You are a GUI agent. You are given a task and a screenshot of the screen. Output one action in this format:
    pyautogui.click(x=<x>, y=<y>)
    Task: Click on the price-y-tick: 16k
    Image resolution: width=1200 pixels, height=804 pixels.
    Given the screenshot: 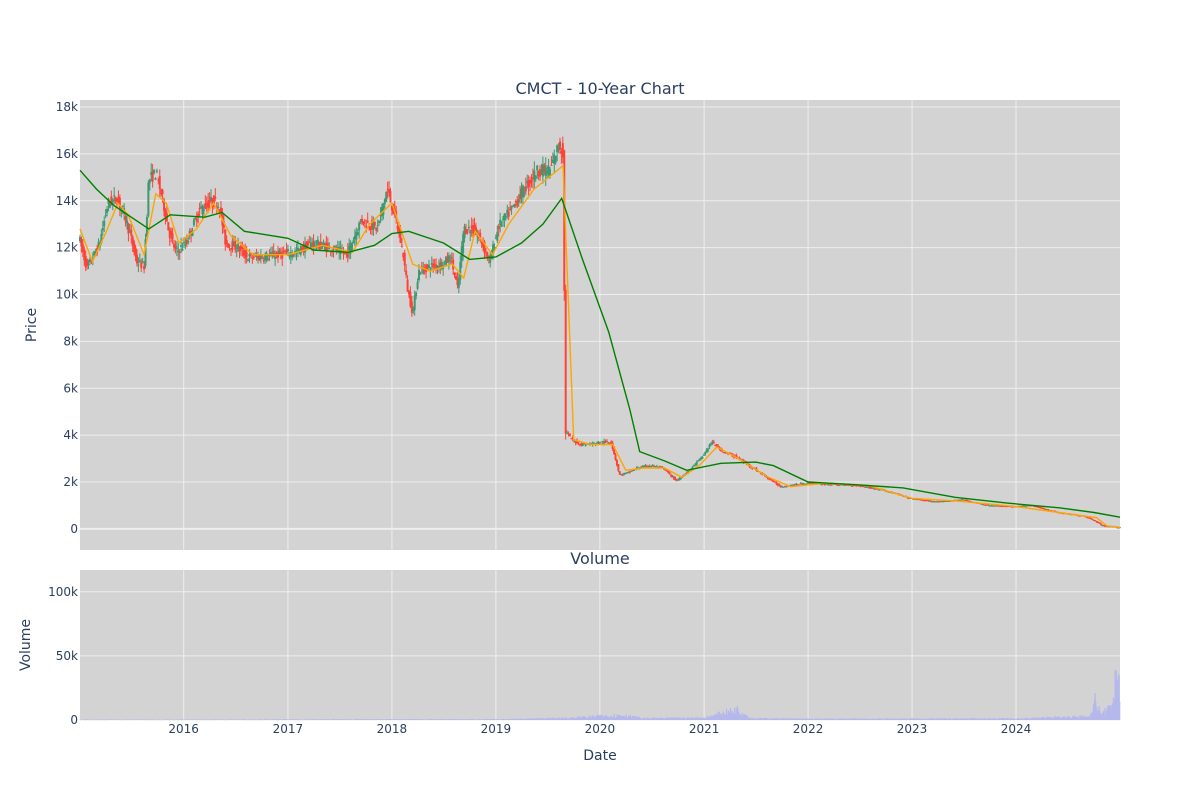 What is the action you would take?
    pyautogui.click(x=67, y=154)
    